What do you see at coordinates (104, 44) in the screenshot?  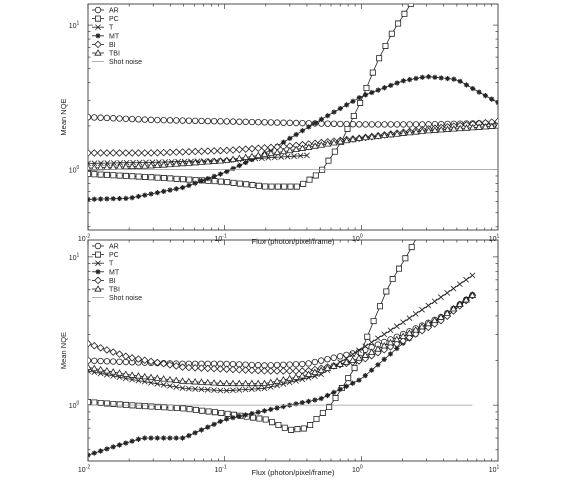 I see `legend-item: BI` at bounding box center [104, 44].